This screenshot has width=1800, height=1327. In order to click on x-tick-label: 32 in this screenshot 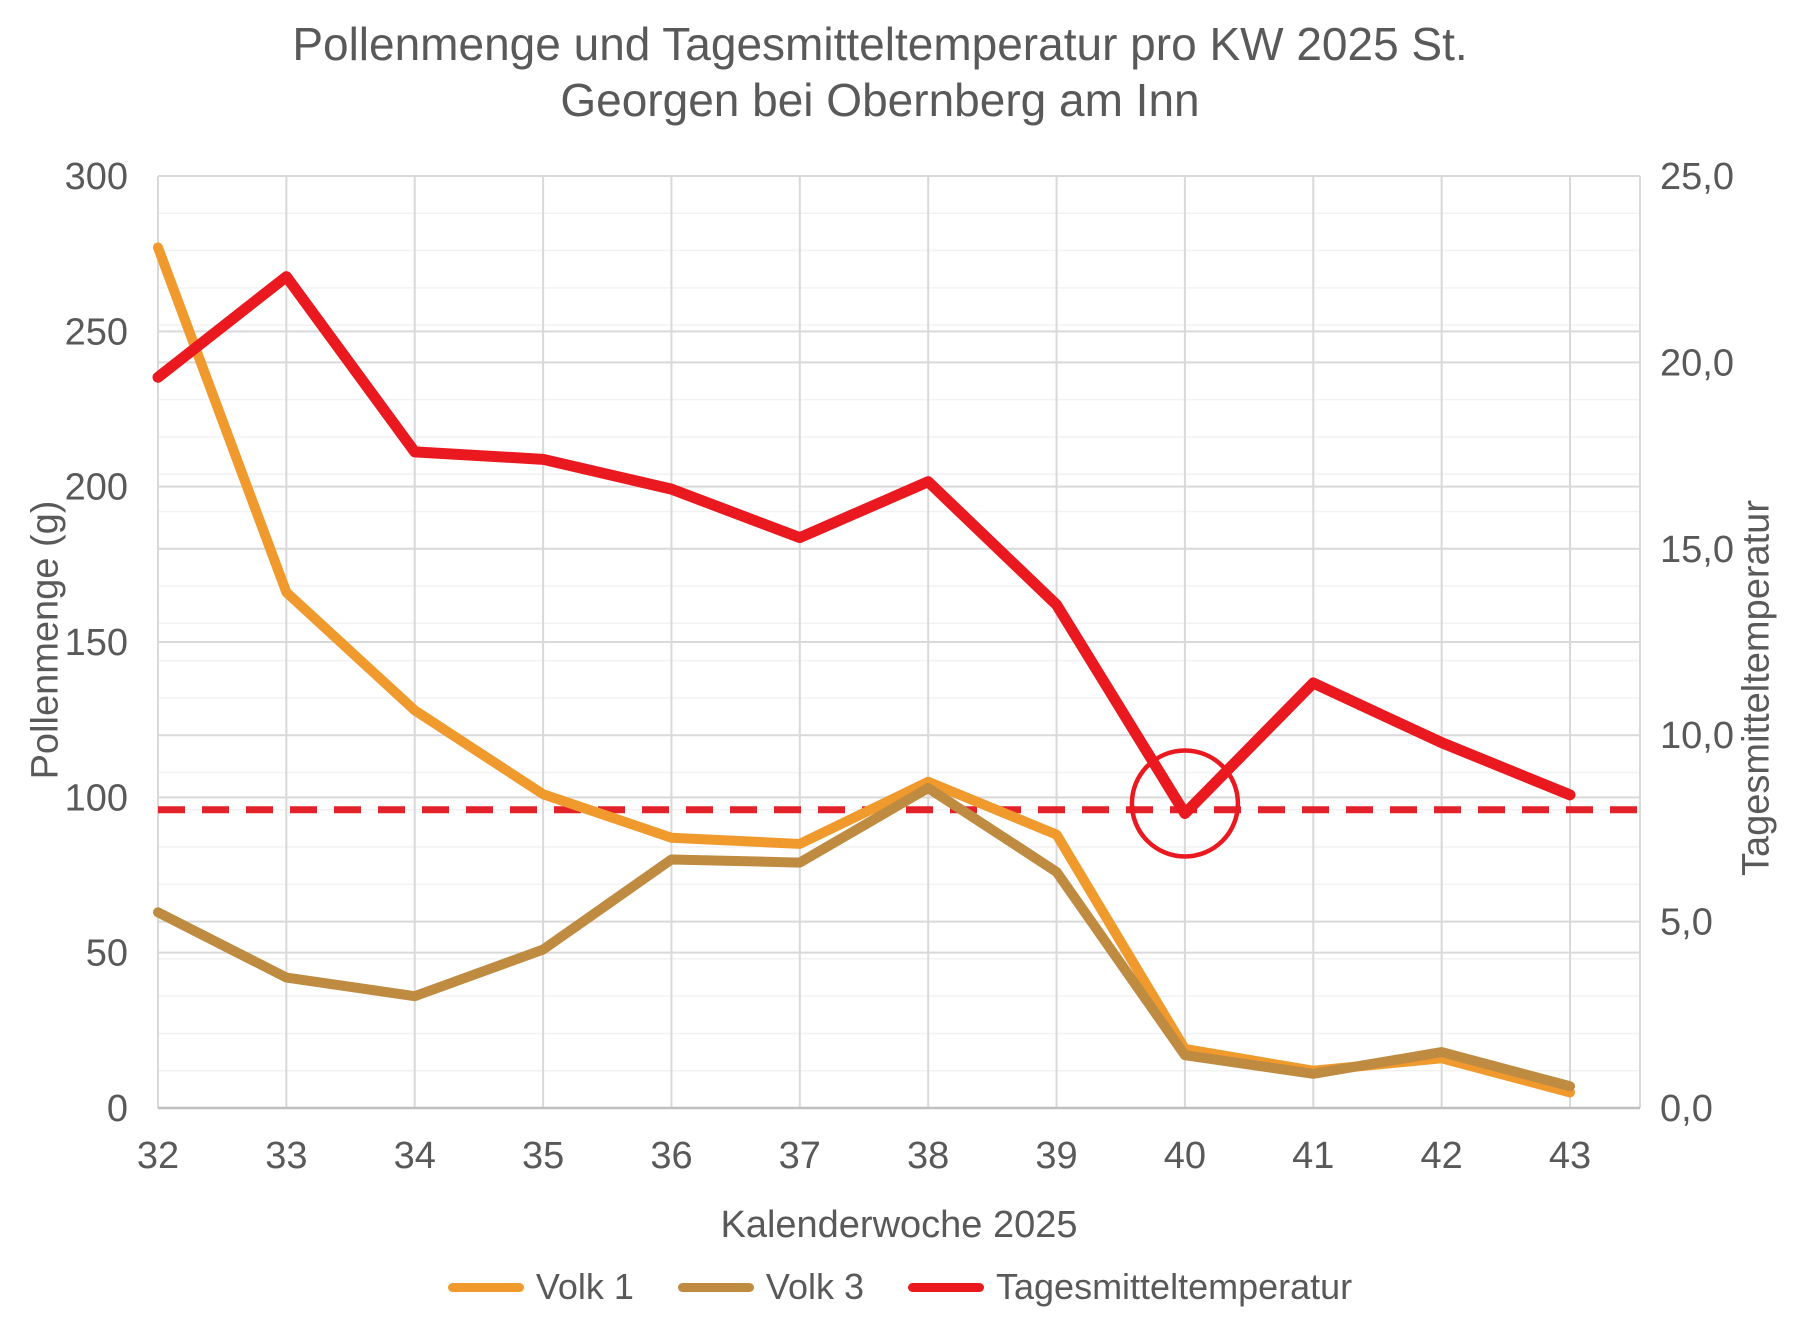, I will do `click(158, 1156)`.